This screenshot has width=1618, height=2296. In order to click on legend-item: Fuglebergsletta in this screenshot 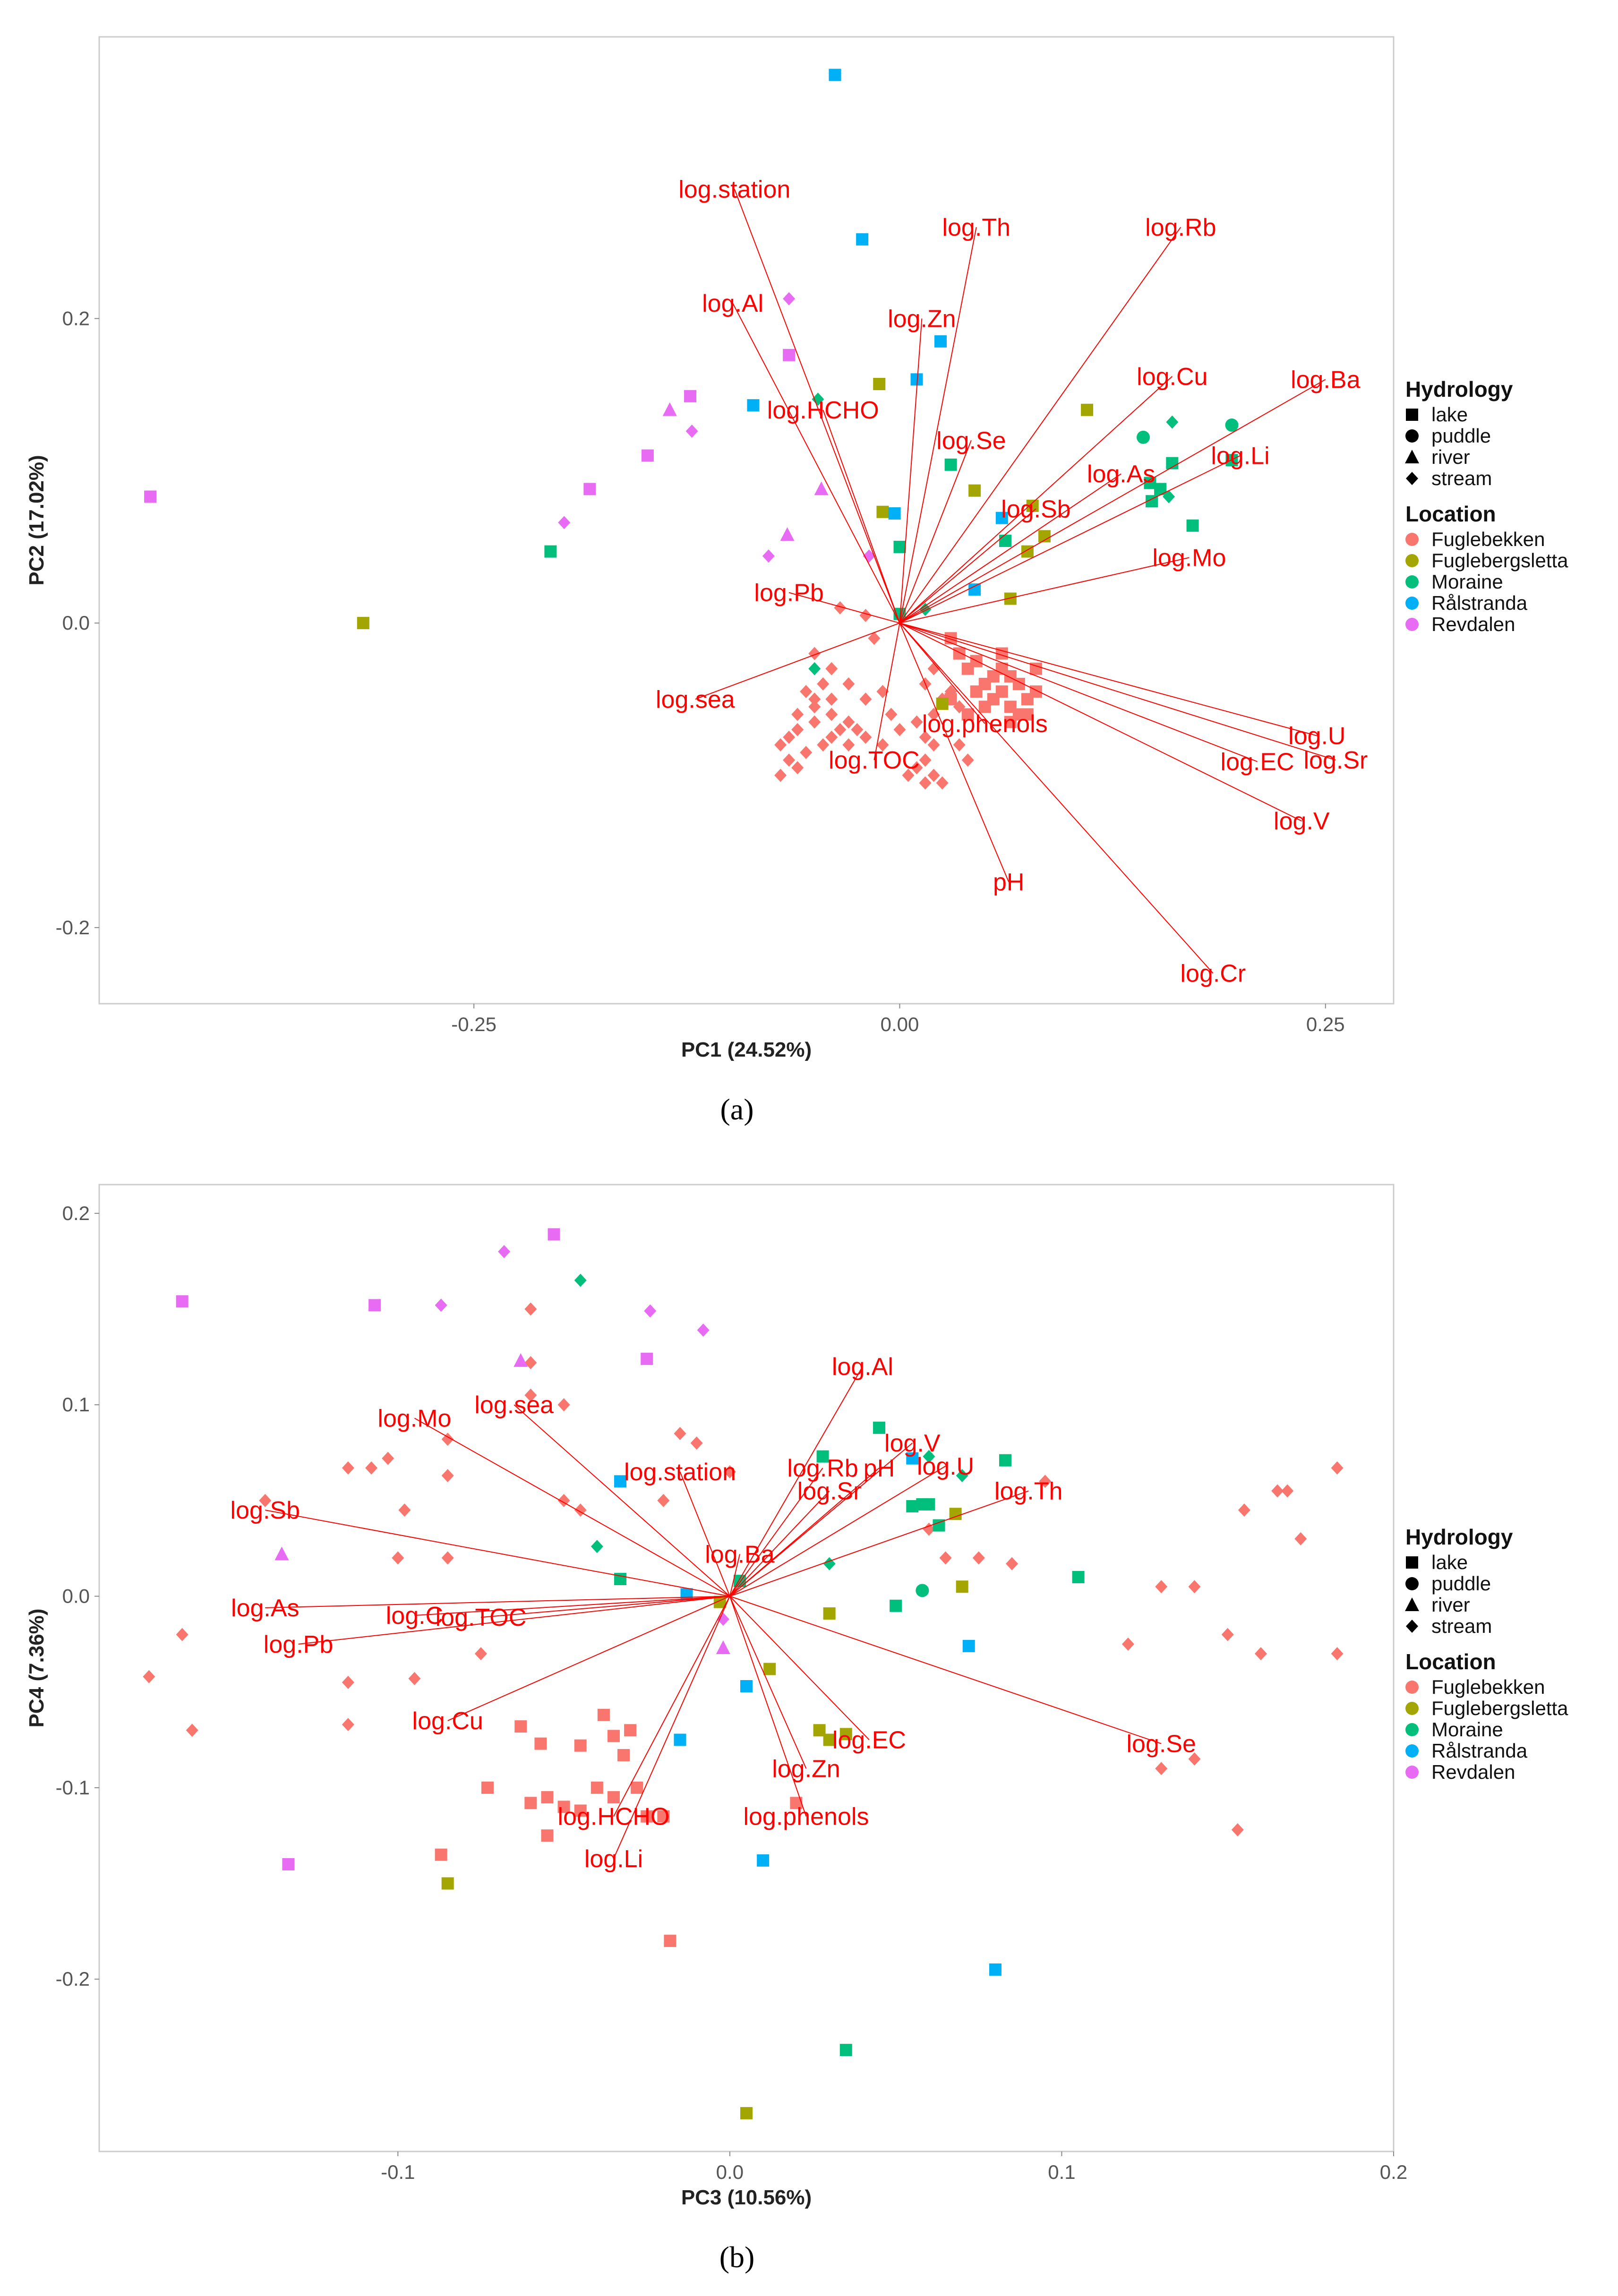, I will do `click(1499, 560)`.